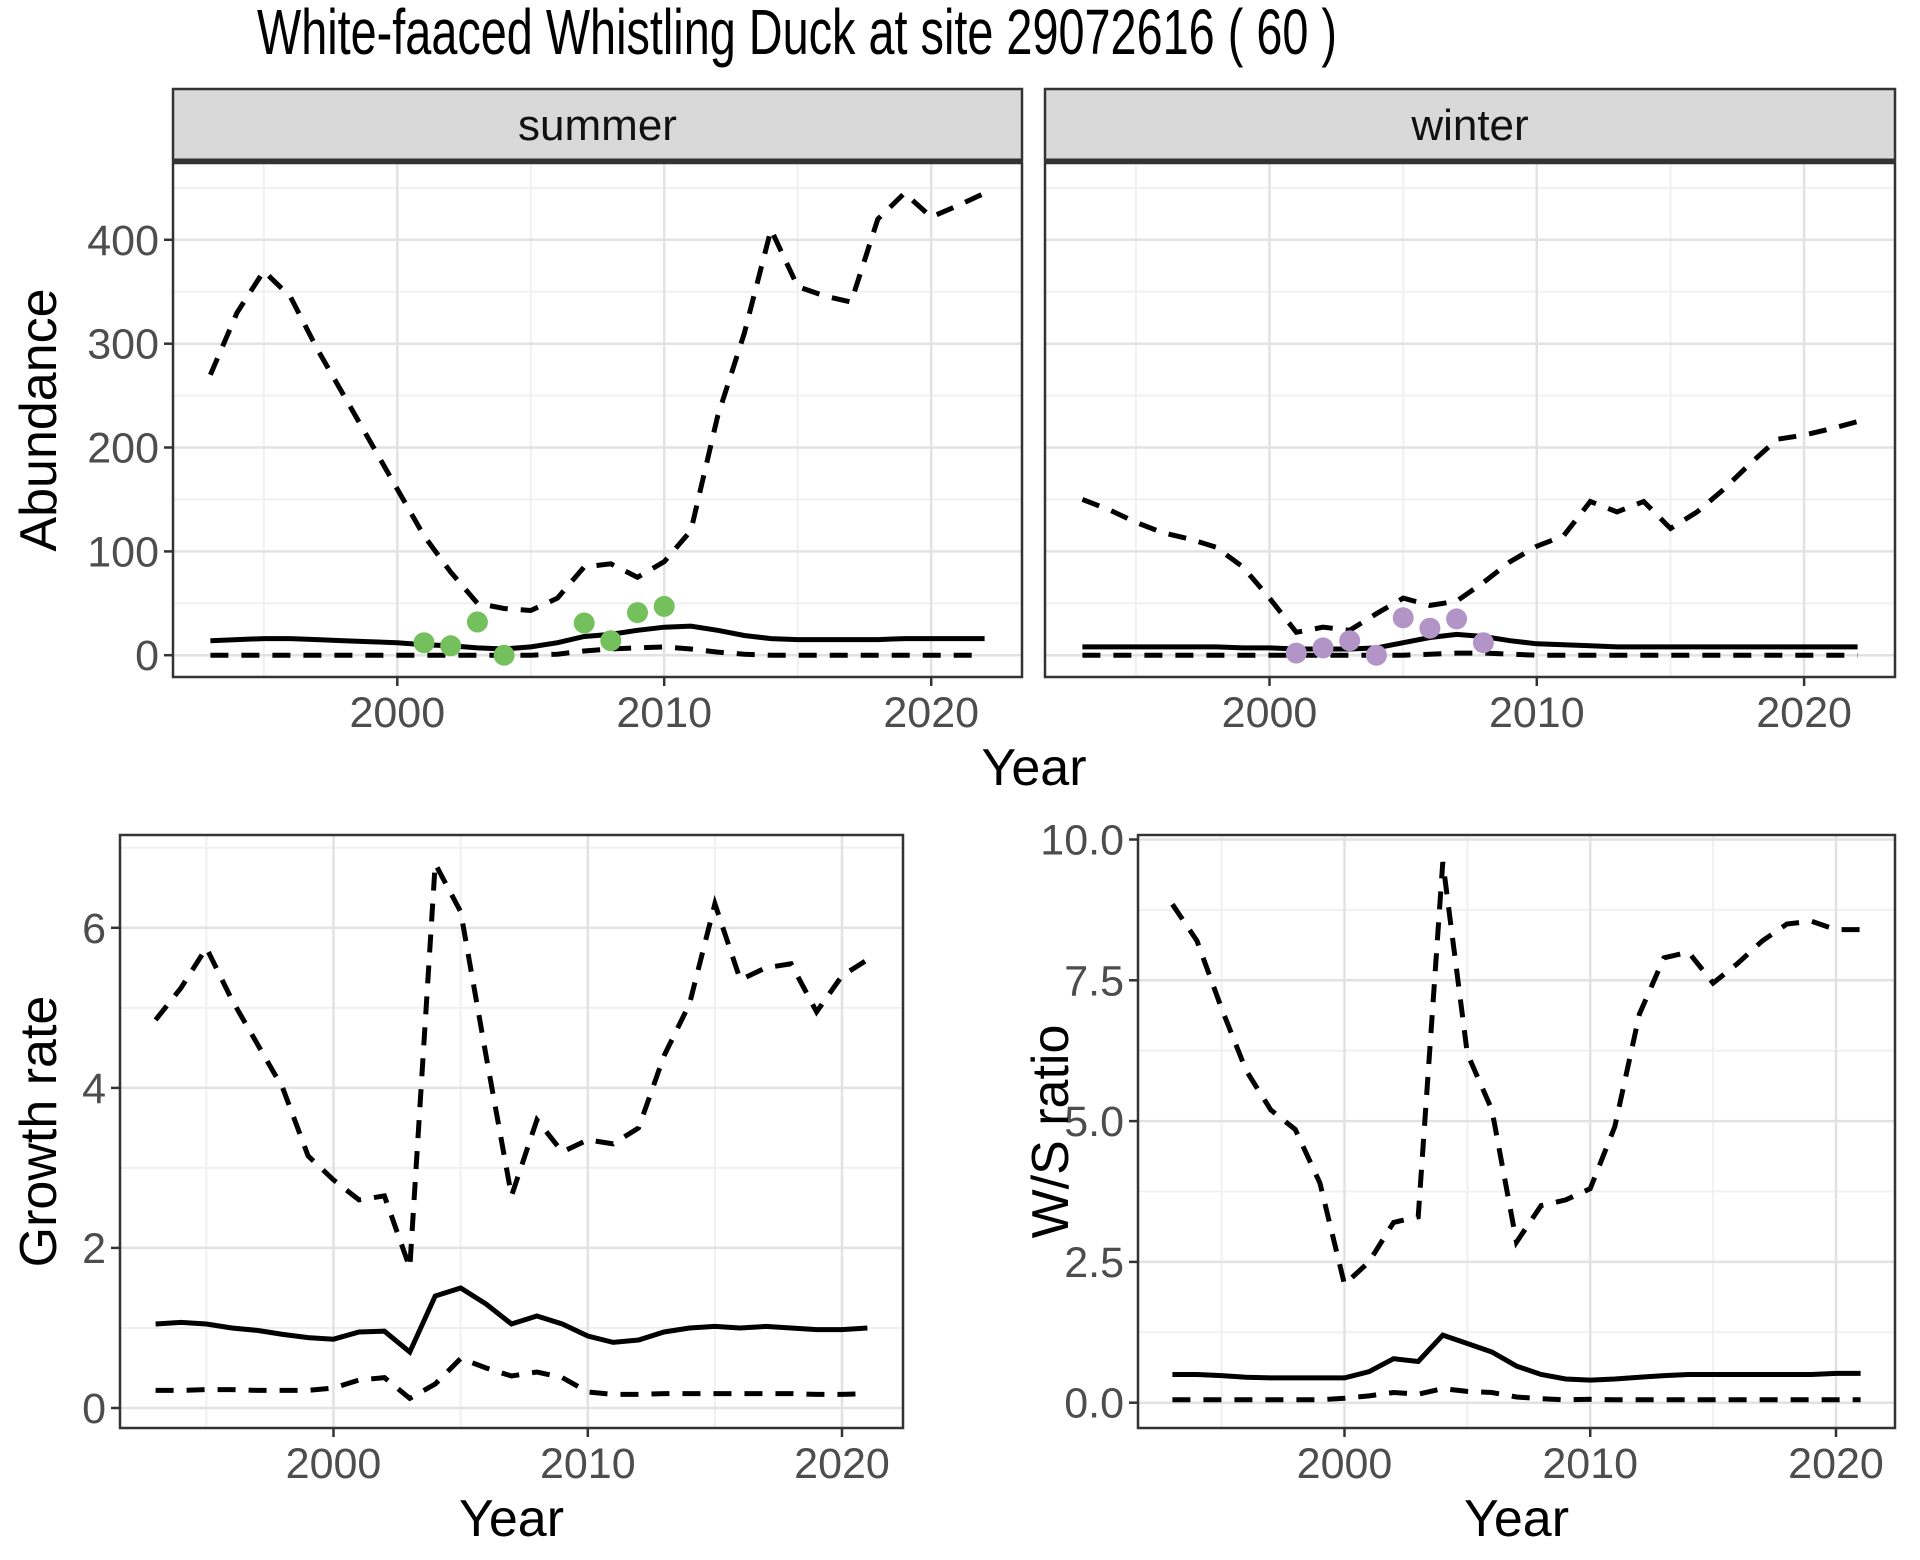 The width and height of the screenshot is (1920, 1560). Describe the element at coordinates (39, 1132) in the screenshot. I see `y-axis-title: Growth rate` at that location.